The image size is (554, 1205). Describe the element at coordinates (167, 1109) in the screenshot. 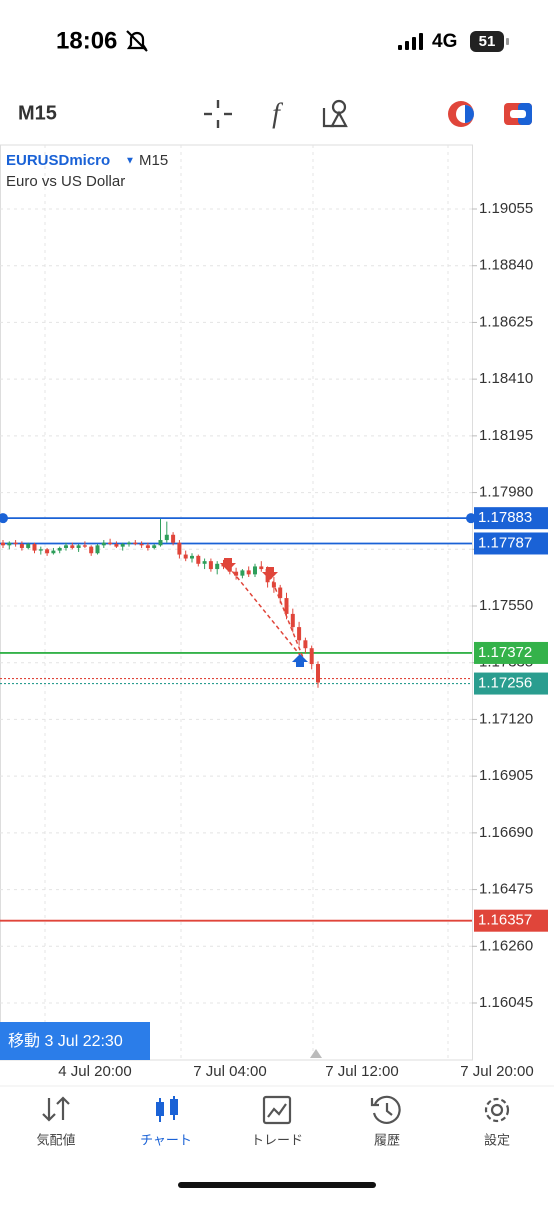

I see `chart-icon` at that location.